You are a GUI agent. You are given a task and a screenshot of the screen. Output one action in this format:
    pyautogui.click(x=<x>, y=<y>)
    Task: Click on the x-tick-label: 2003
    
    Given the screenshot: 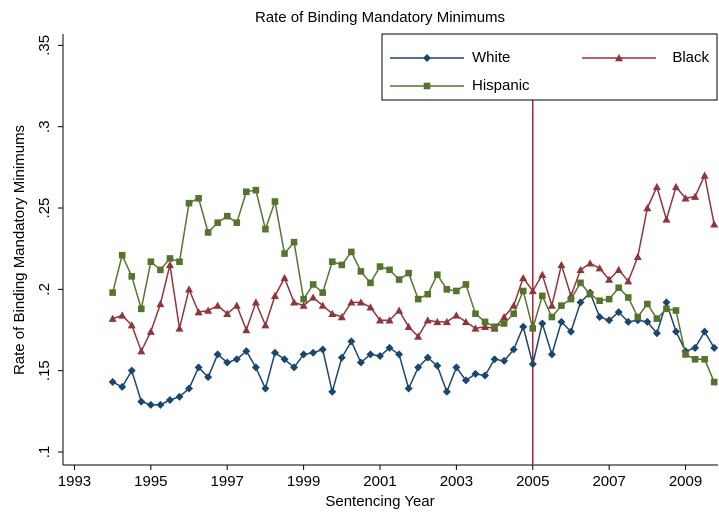 What is the action you would take?
    pyautogui.click(x=456, y=481)
    